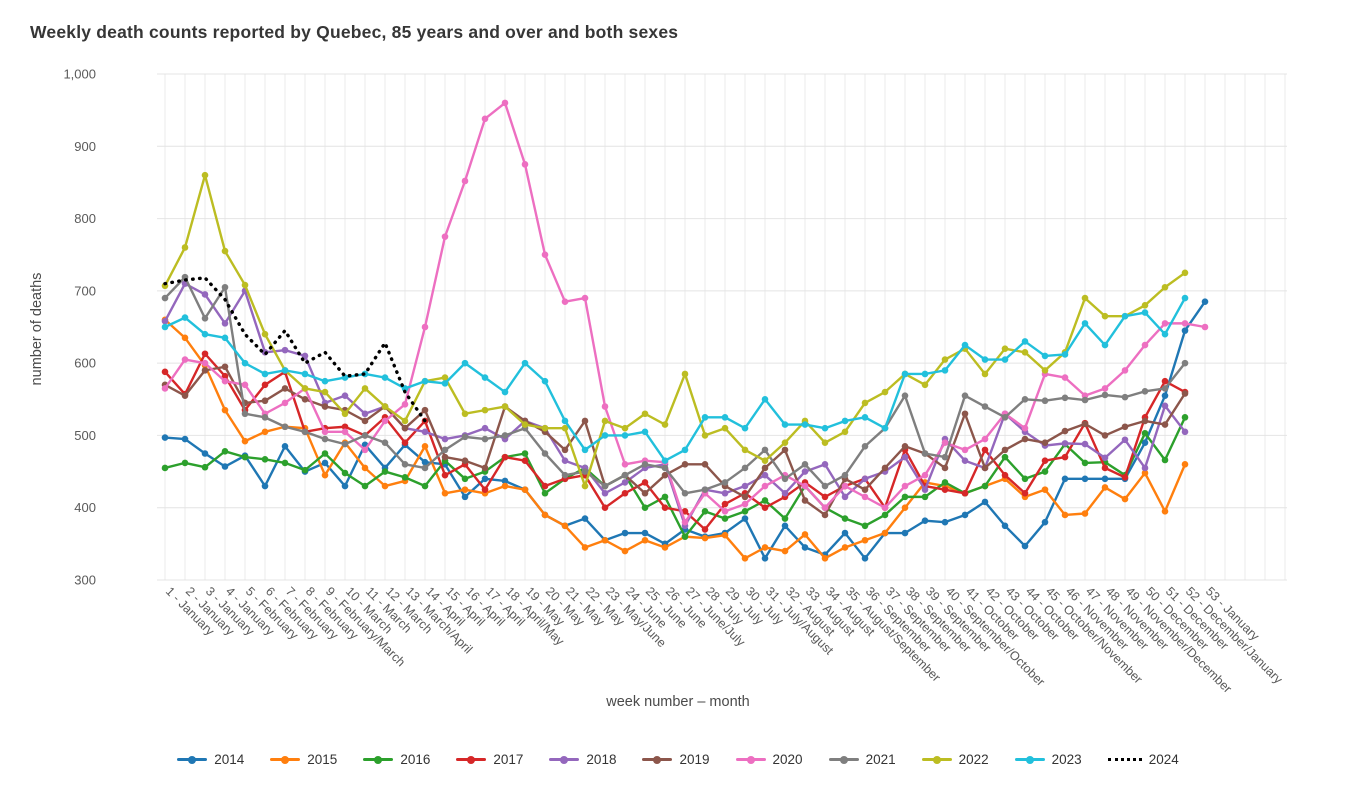  Describe the element at coordinates (165, 298) in the screenshot. I see `data-point-2021-w1` at that location.